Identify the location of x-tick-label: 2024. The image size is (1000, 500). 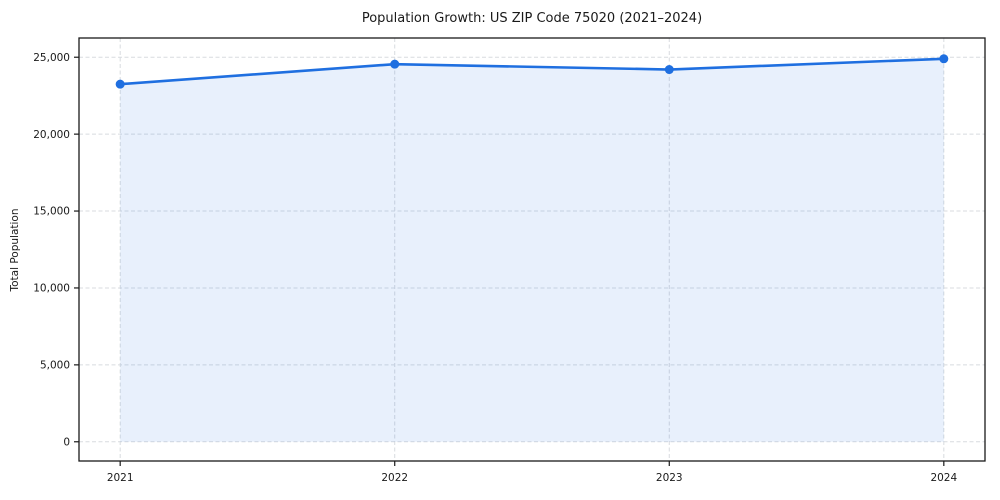
(943, 478).